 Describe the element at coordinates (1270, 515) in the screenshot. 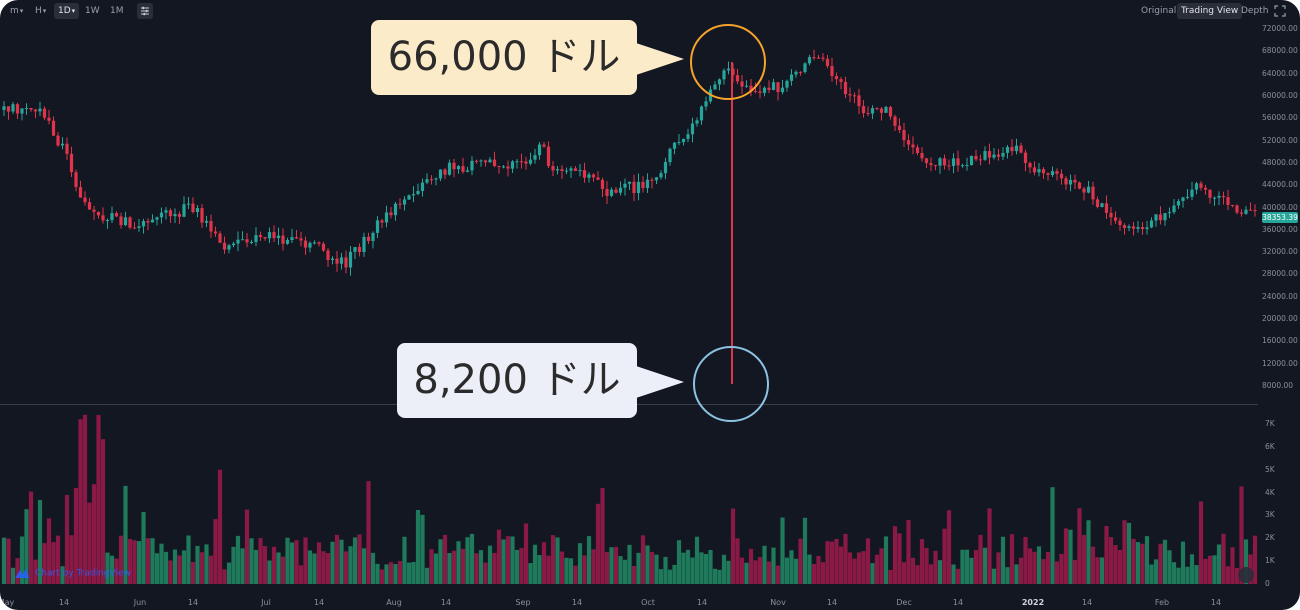

I see `volume-tick-label: 3K` at that location.